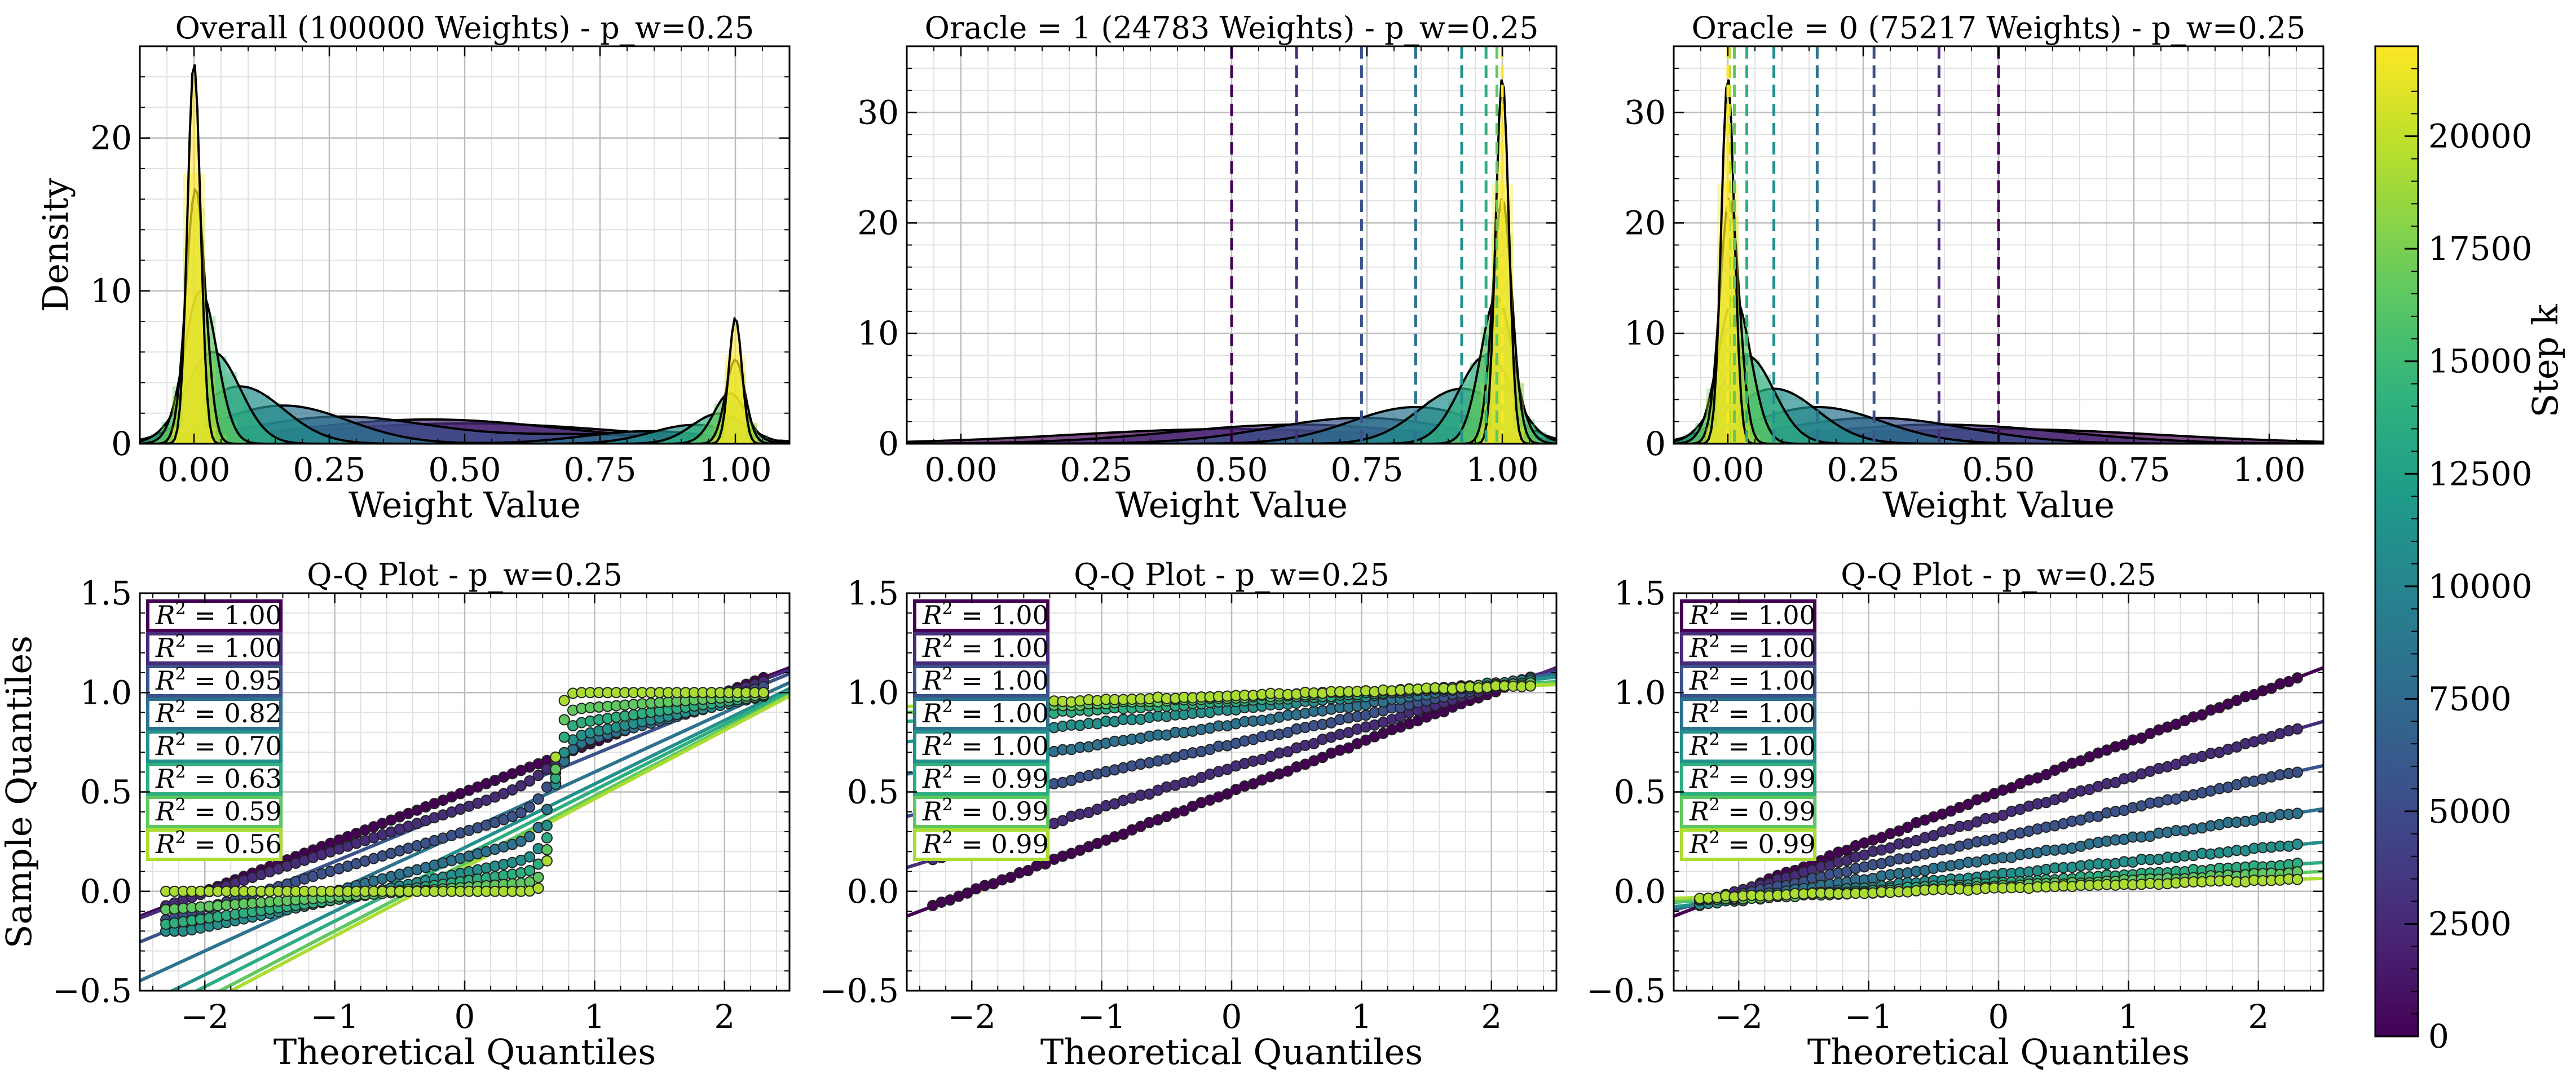  I want to click on y-tick-label: 20, so click(111, 138).